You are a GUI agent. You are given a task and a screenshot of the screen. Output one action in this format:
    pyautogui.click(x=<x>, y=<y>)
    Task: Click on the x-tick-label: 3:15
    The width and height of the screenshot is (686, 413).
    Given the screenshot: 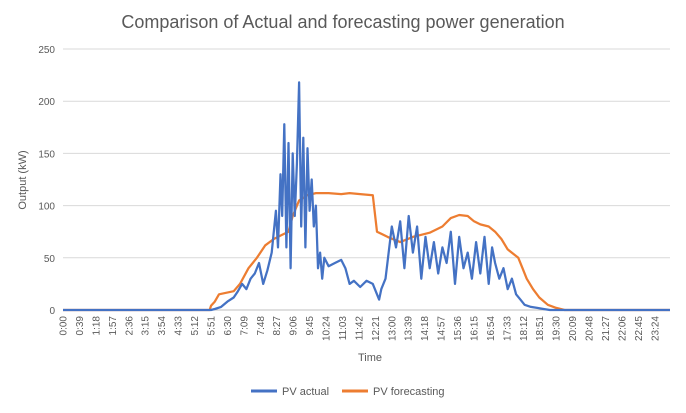 What is the action you would take?
    pyautogui.click(x=146, y=326)
    